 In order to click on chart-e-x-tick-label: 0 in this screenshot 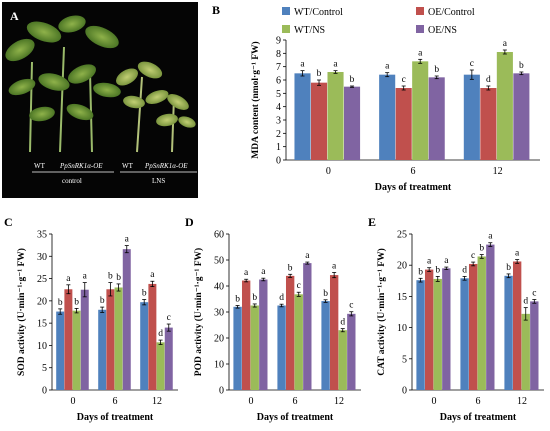, I will do `click(434, 401)`.